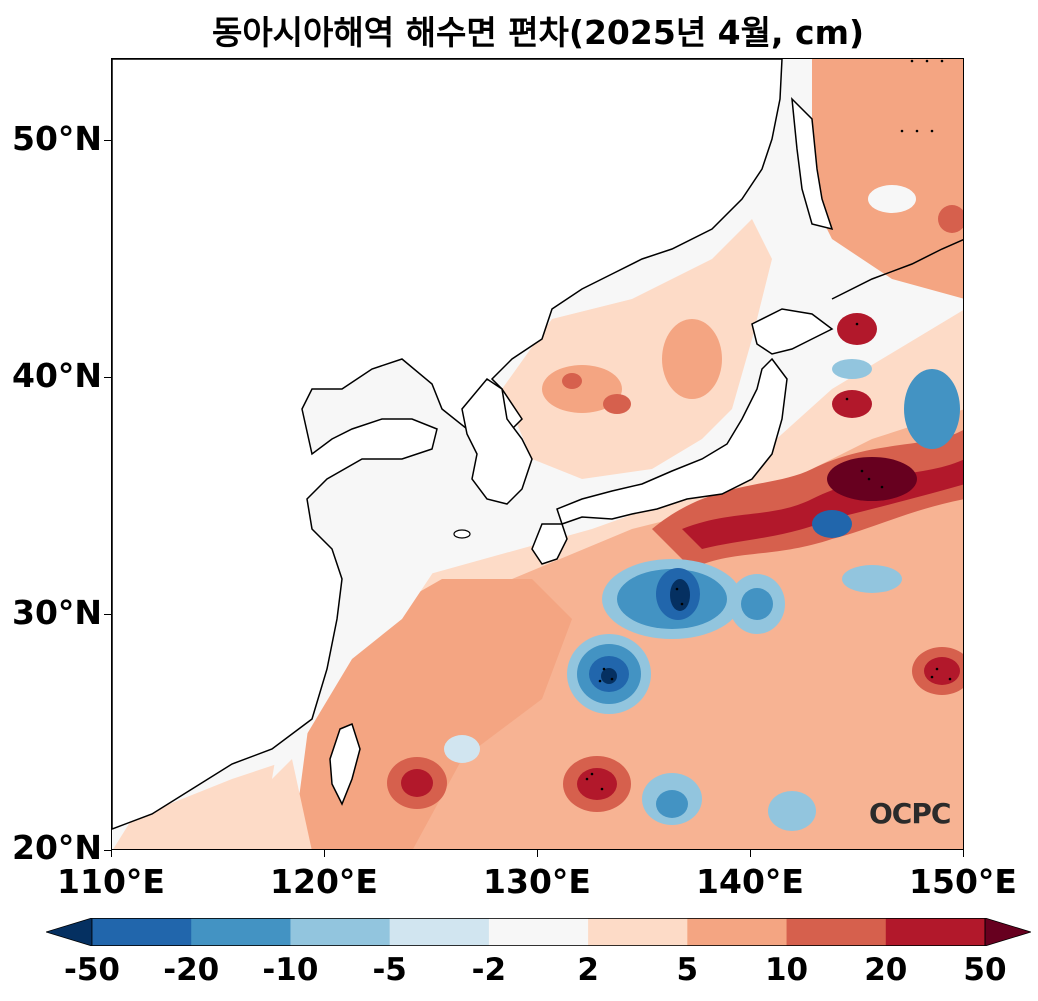 This screenshot has width=1038, height=1001. I want to click on colorbar-label: 50, so click(985, 970).